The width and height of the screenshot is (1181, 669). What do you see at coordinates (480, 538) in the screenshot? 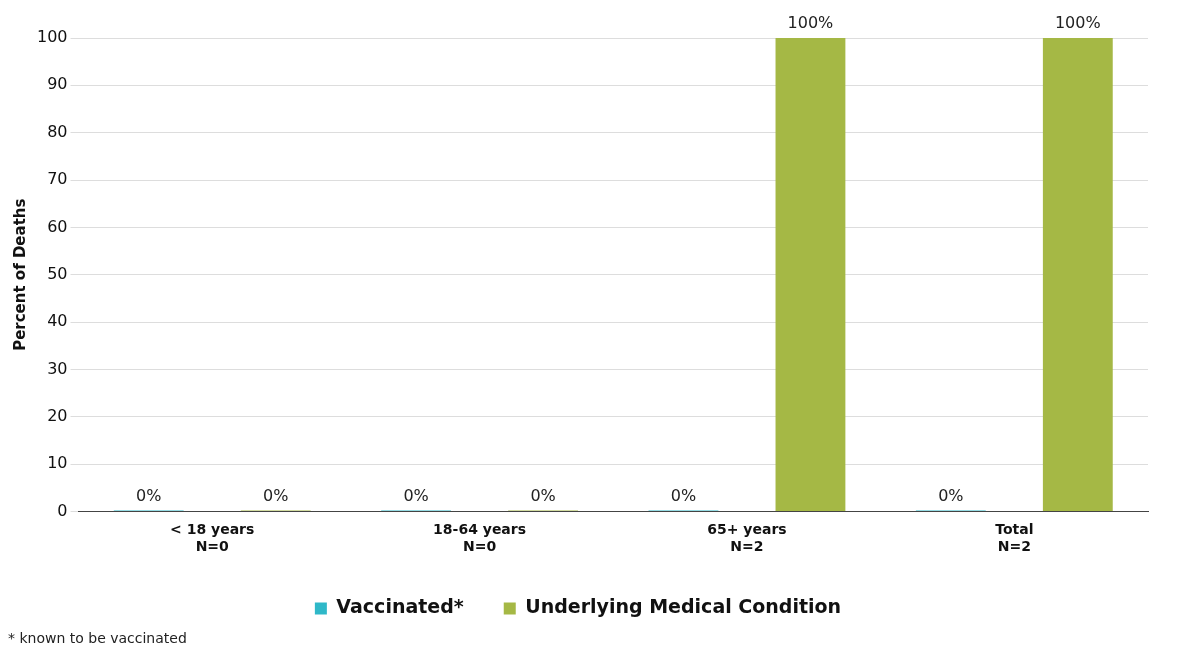
I see `x-tick-label: 18-64 years N=0` at bounding box center [480, 538].